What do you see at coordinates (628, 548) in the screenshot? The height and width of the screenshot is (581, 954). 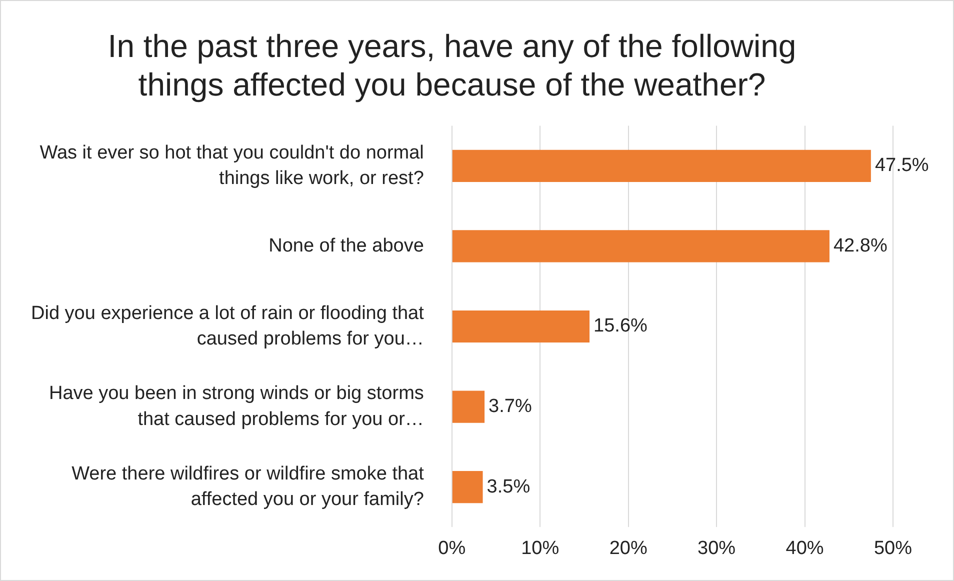 I see `x-tick-label: 20%` at bounding box center [628, 548].